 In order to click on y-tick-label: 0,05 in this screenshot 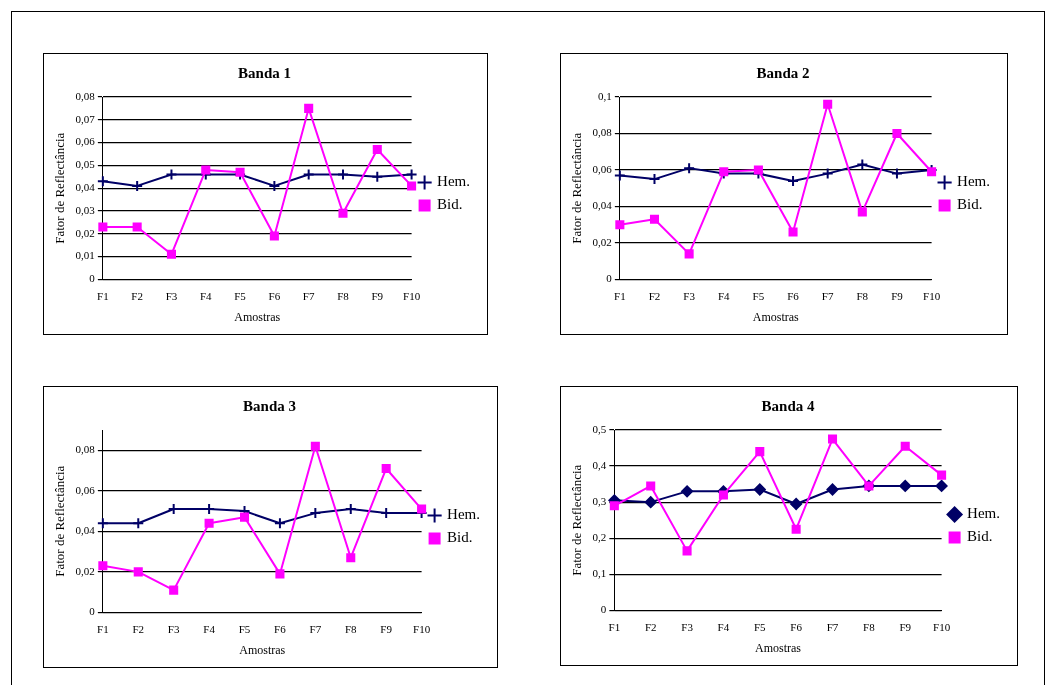, I will do `click(85, 164)`.